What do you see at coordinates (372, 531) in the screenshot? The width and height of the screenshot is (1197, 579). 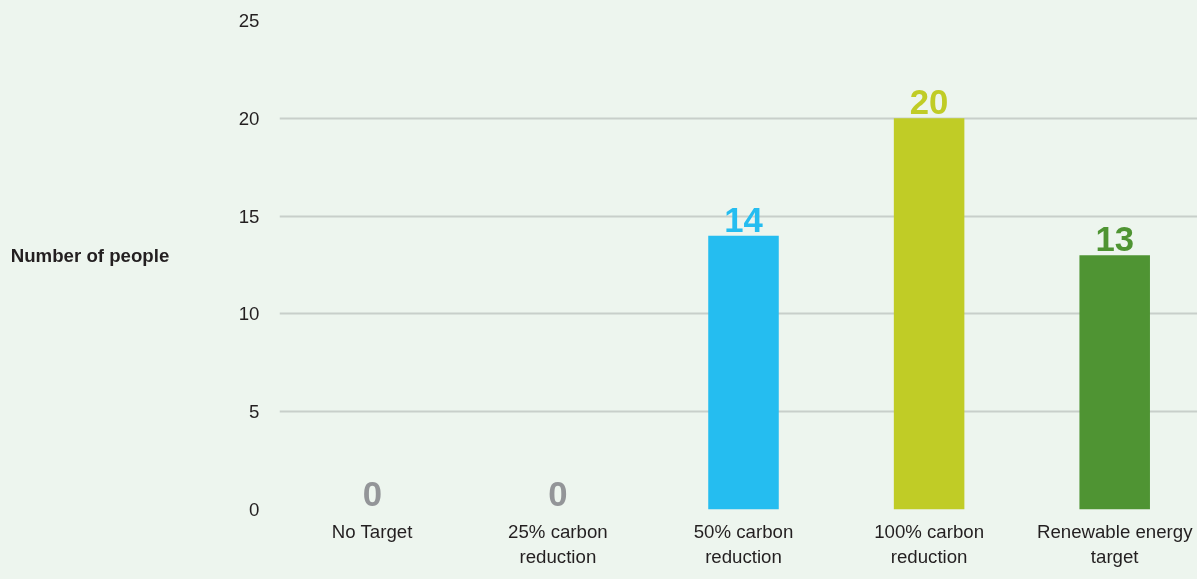 I see `x-tick-label: No Target` at bounding box center [372, 531].